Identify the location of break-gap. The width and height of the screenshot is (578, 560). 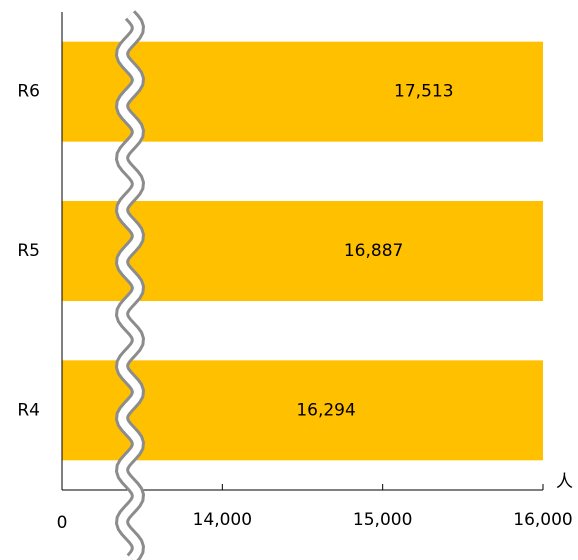
(130, 286).